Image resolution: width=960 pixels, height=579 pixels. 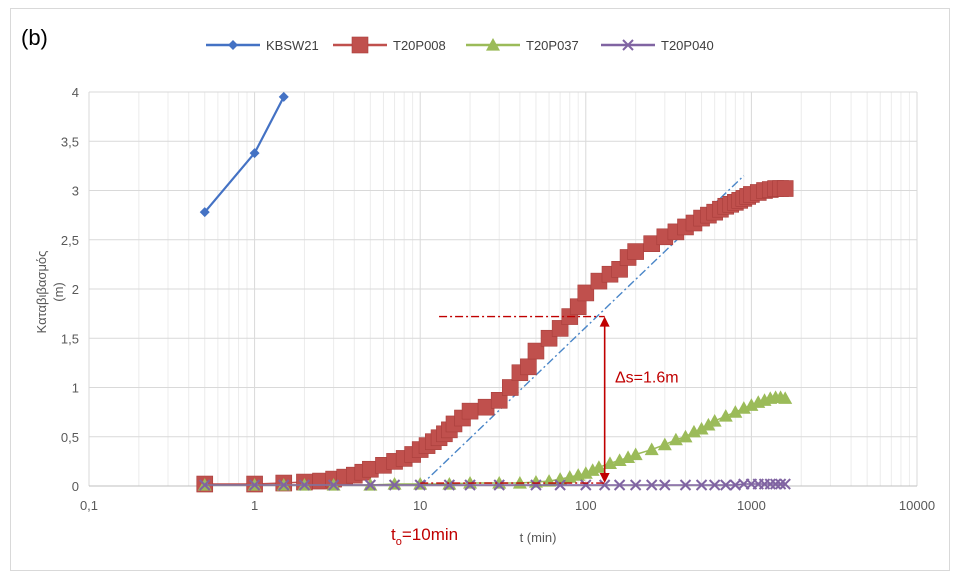 What do you see at coordinates (420, 505) in the screenshot?
I see `x-tick-label: 10` at bounding box center [420, 505].